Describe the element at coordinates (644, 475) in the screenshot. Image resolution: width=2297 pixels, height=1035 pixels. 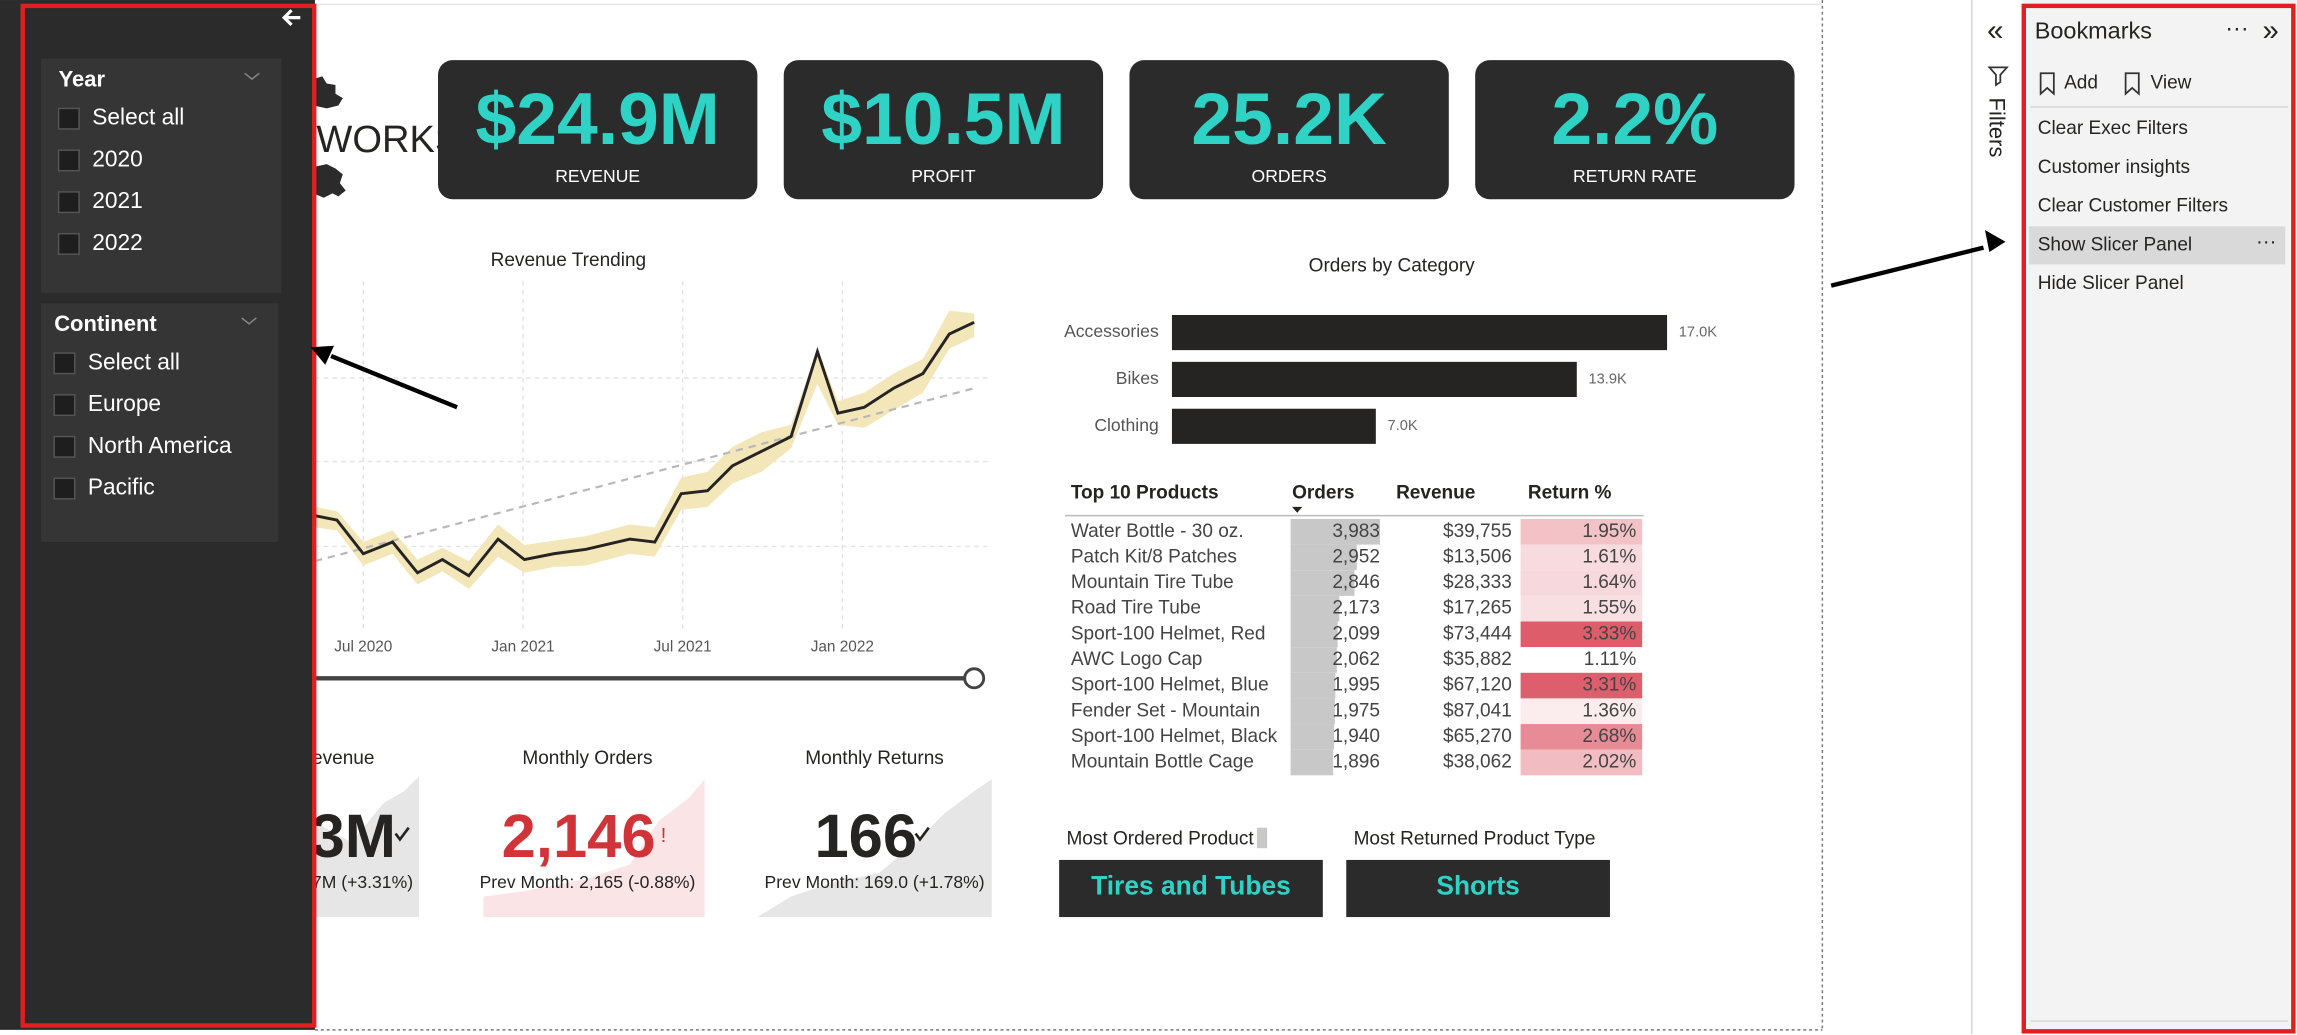
I see `trend-line` at that location.